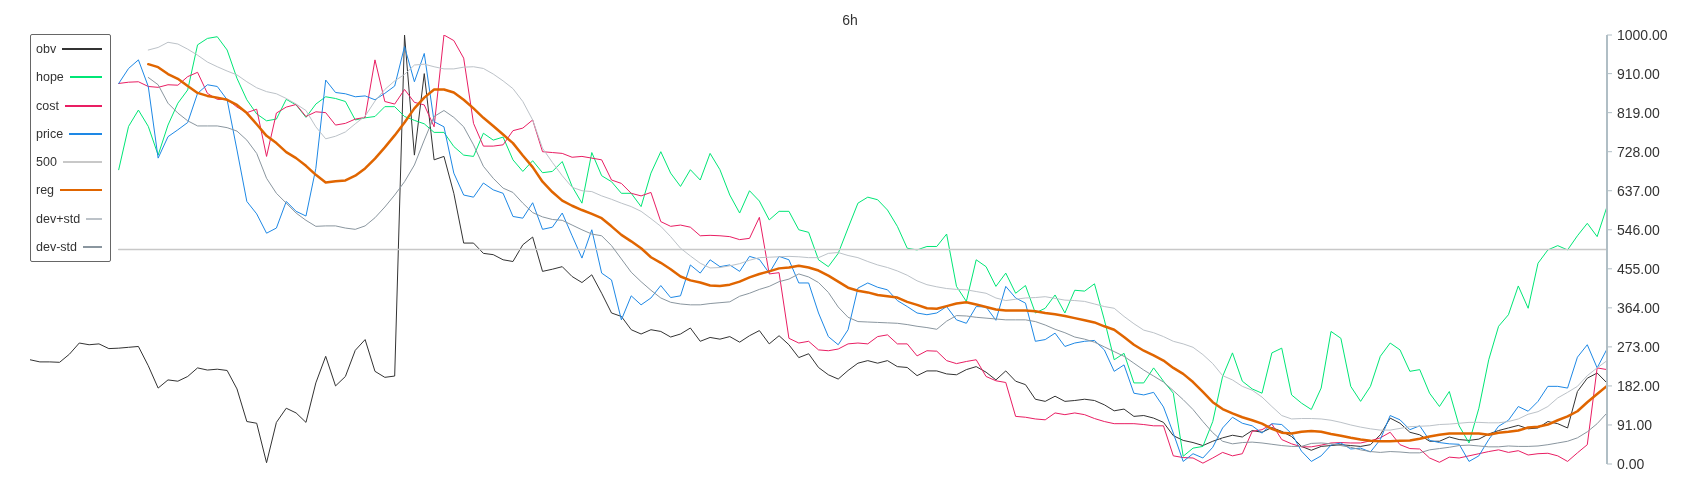 The image size is (1700, 500). Describe the element at coordinates (50, 77) in the screenshot. I see `legend-label: hope` at that location.